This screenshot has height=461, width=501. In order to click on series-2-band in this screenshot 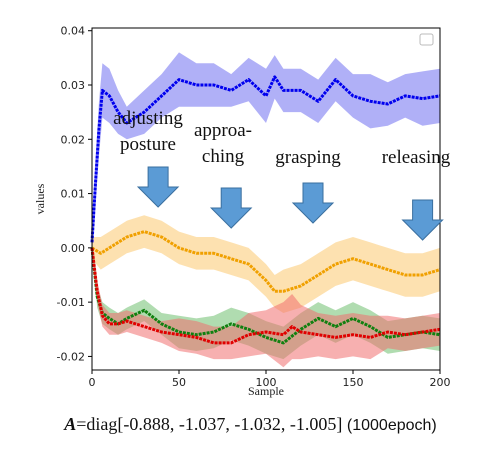, I will do `click(266, 264)`.